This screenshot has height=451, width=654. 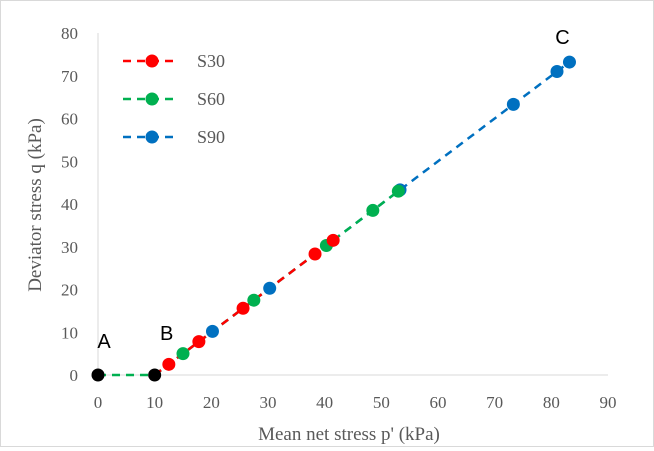 I want to click on legend: S30 S60 S90, so click(x=174, y=99).